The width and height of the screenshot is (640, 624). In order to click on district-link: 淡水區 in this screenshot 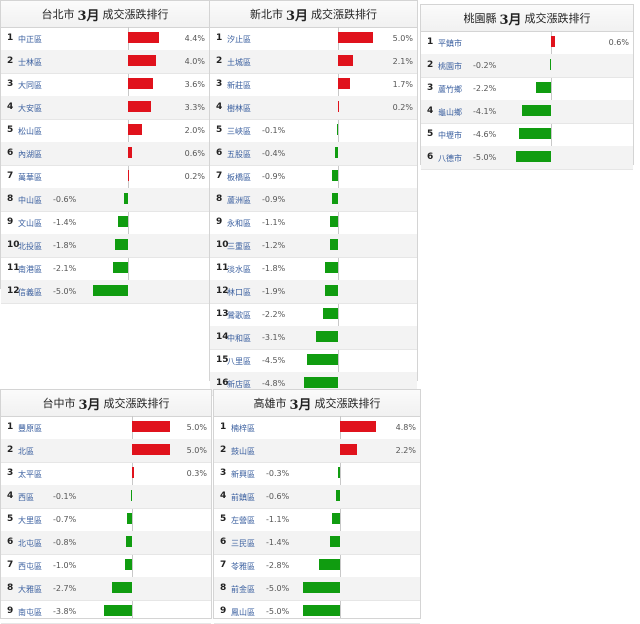, I will do `click(239, 269)`.